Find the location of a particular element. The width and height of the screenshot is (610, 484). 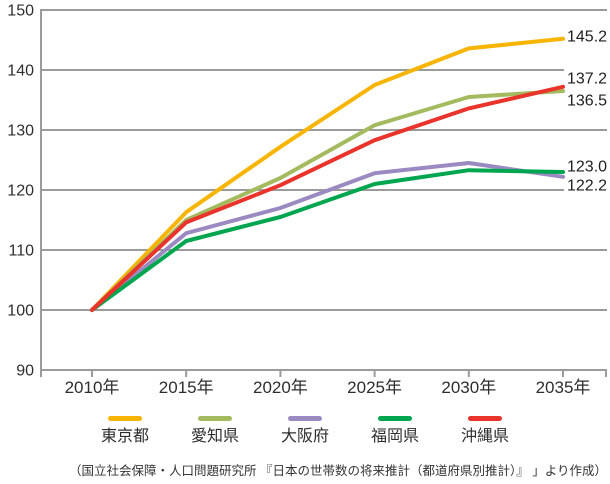

legend-label-tokyo: 東京都 is located at coordinates (124, 436).